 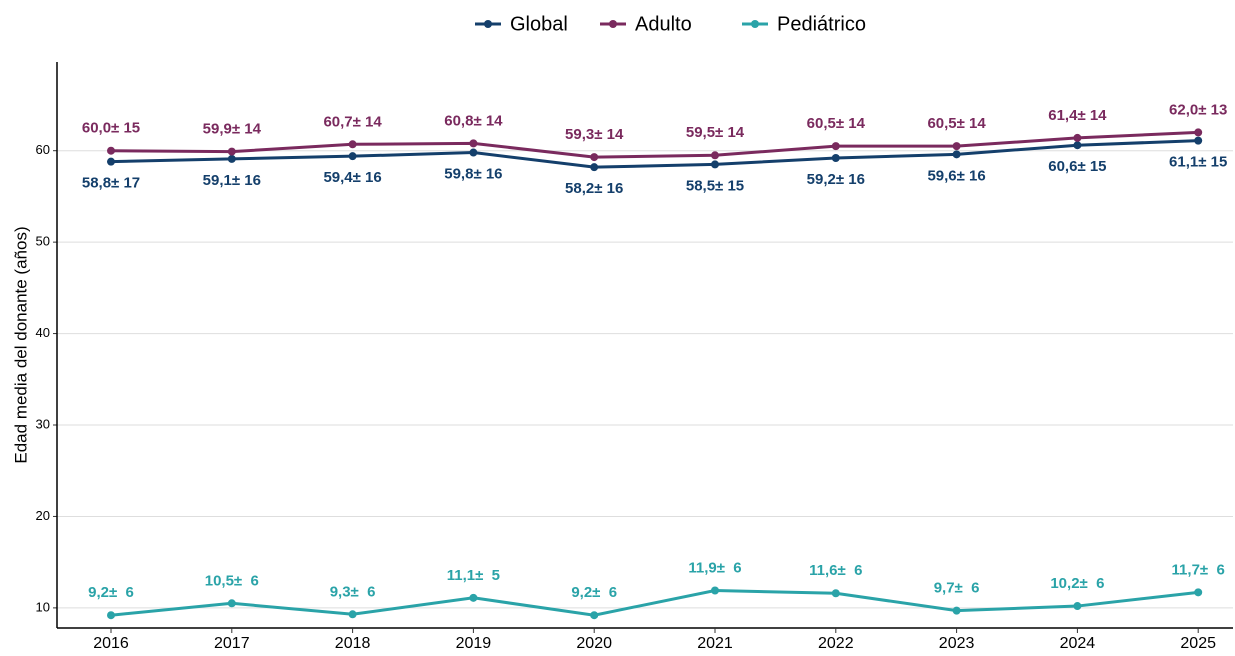 What do you see at coordinates (111, 643) in the screenshot?
I see `x-tick-label: 2016` at bounding box center [111, 643].